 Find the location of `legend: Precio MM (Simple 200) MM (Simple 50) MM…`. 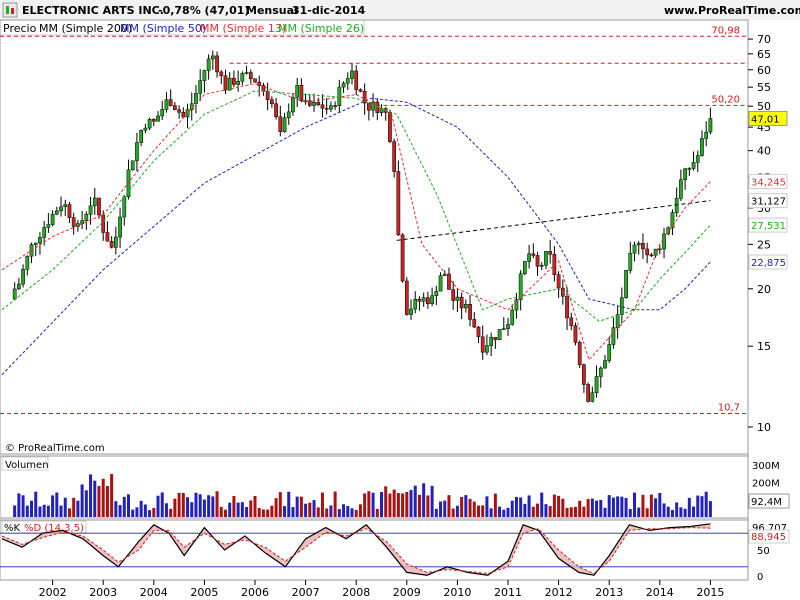

legend: Precio MM (Simple 200) MM (Simple 50) MM… is located at coordinates (182, 27).